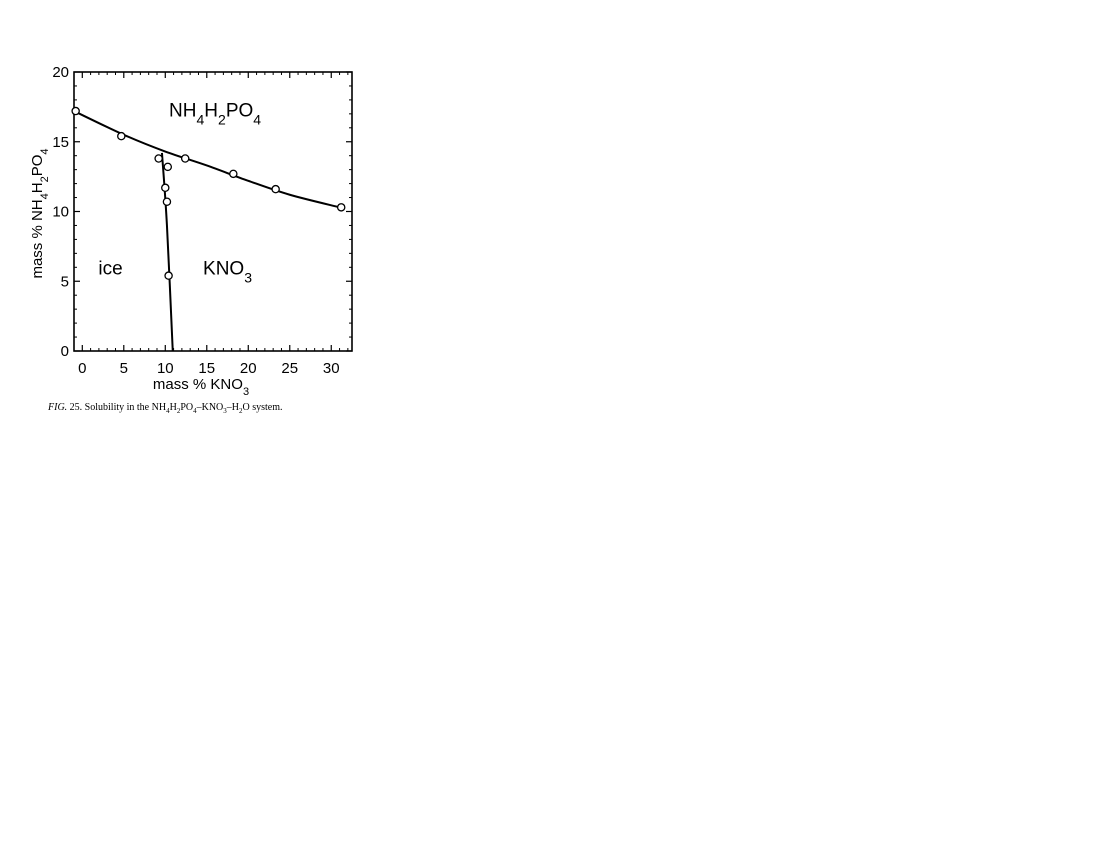 The width and height of the screenshot is (1096, 863). What do you see at coordinates (65, 351) in the screenshot?
I see `y-tick-label-0: 0` at bounding box center [65, 351].